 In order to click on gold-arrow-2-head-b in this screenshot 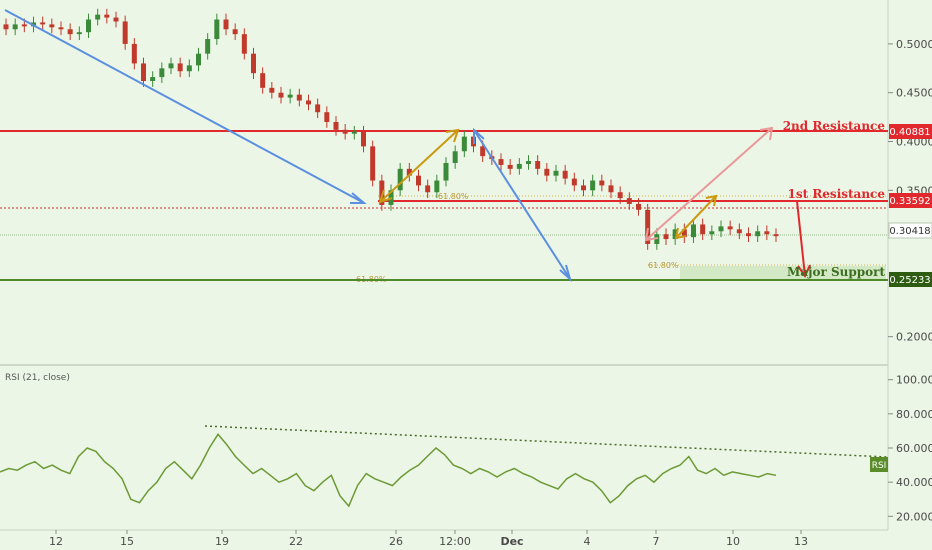, I will do `click(680, 233)`.